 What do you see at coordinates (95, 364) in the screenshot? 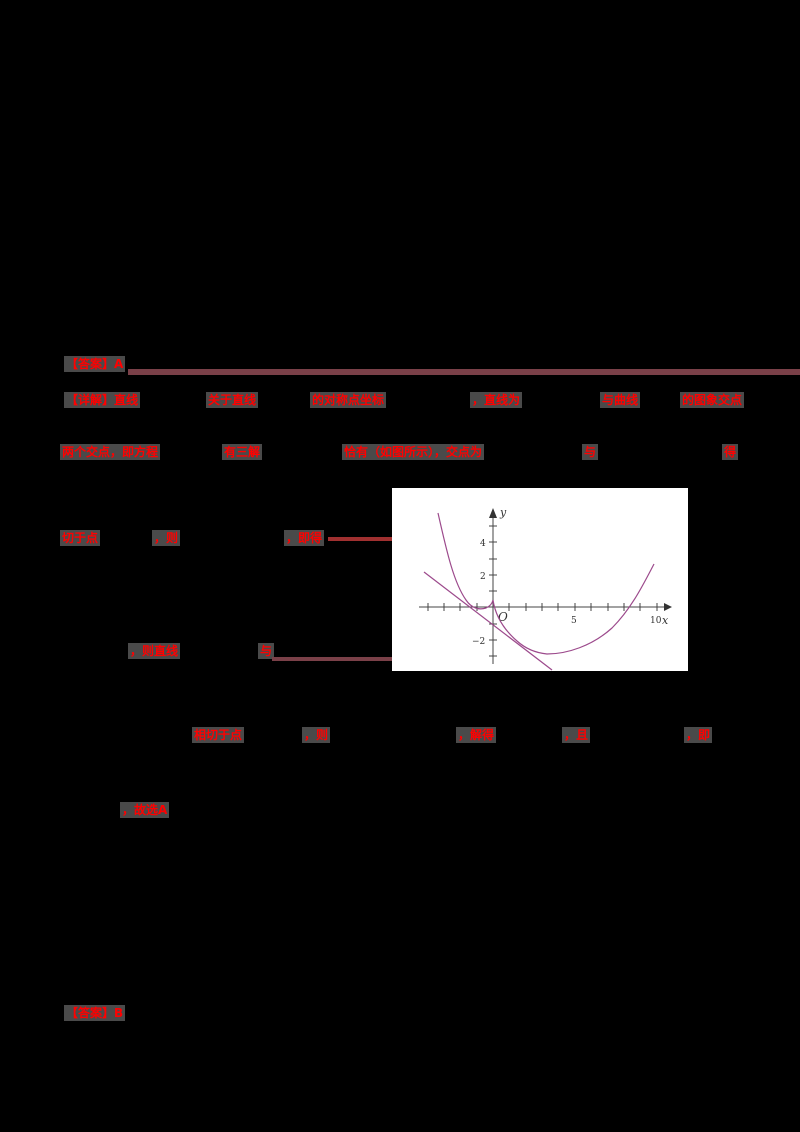
I see `answer-label-1: 【答案】A` at bounding box center [95, 364].